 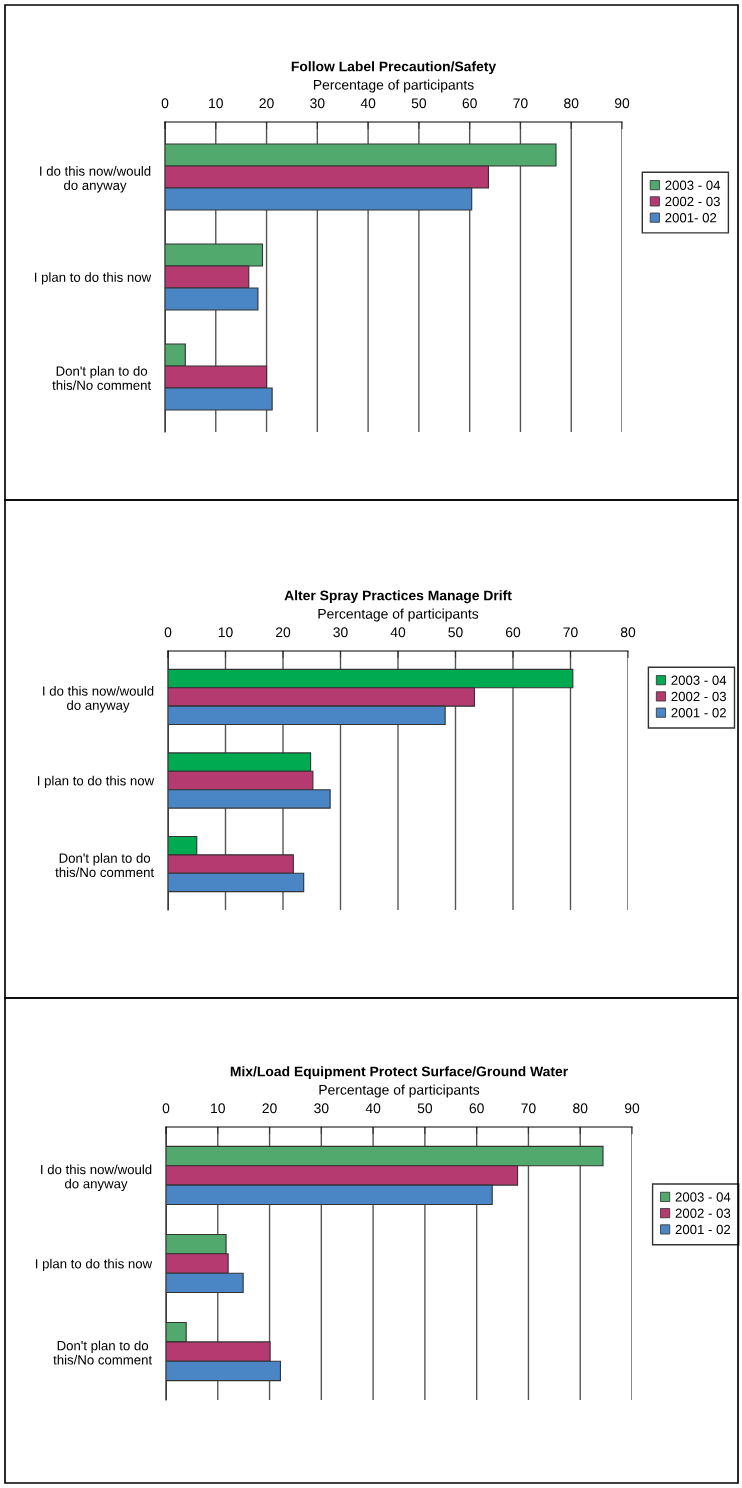 I want to click on chart-title: Mix/Load Equipment Protect Surface/Ground Water, so click(x=399, y=1073).